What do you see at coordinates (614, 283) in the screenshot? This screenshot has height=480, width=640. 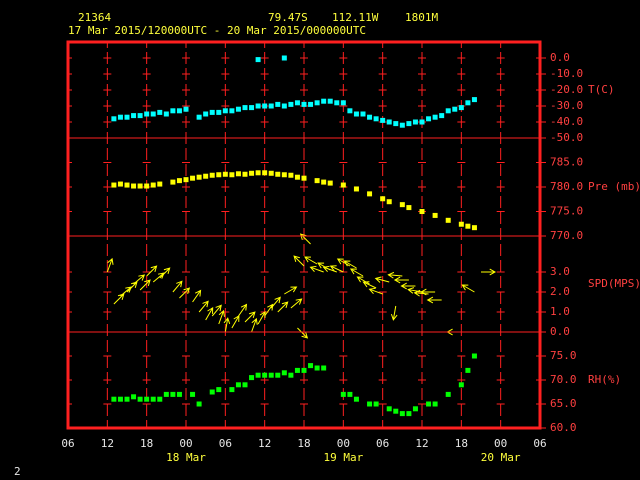 I see `axis-label: SPD(MPS)` at bounding box center [614, 283].